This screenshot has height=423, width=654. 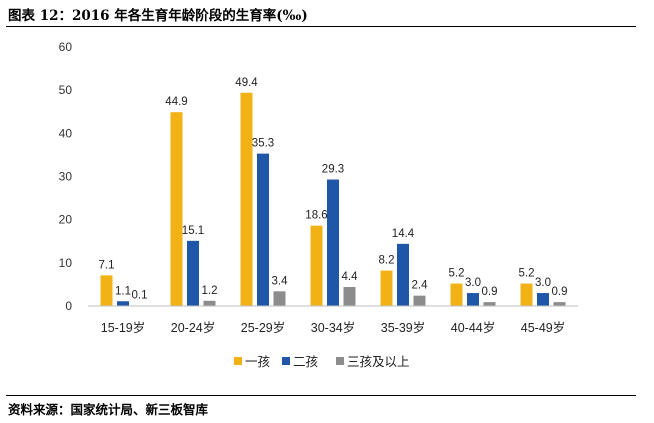 What do you see at coordinates (123, 327) in the screenshot?
I see `x-tick-label: 15-19岁` at bounding box center [123, 327].